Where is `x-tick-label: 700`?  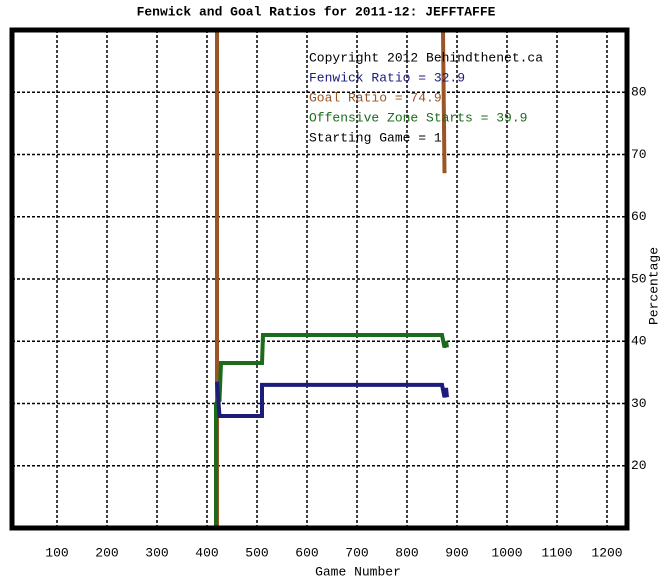
x-tick-label: 700 is located at coordinates (356, 552).